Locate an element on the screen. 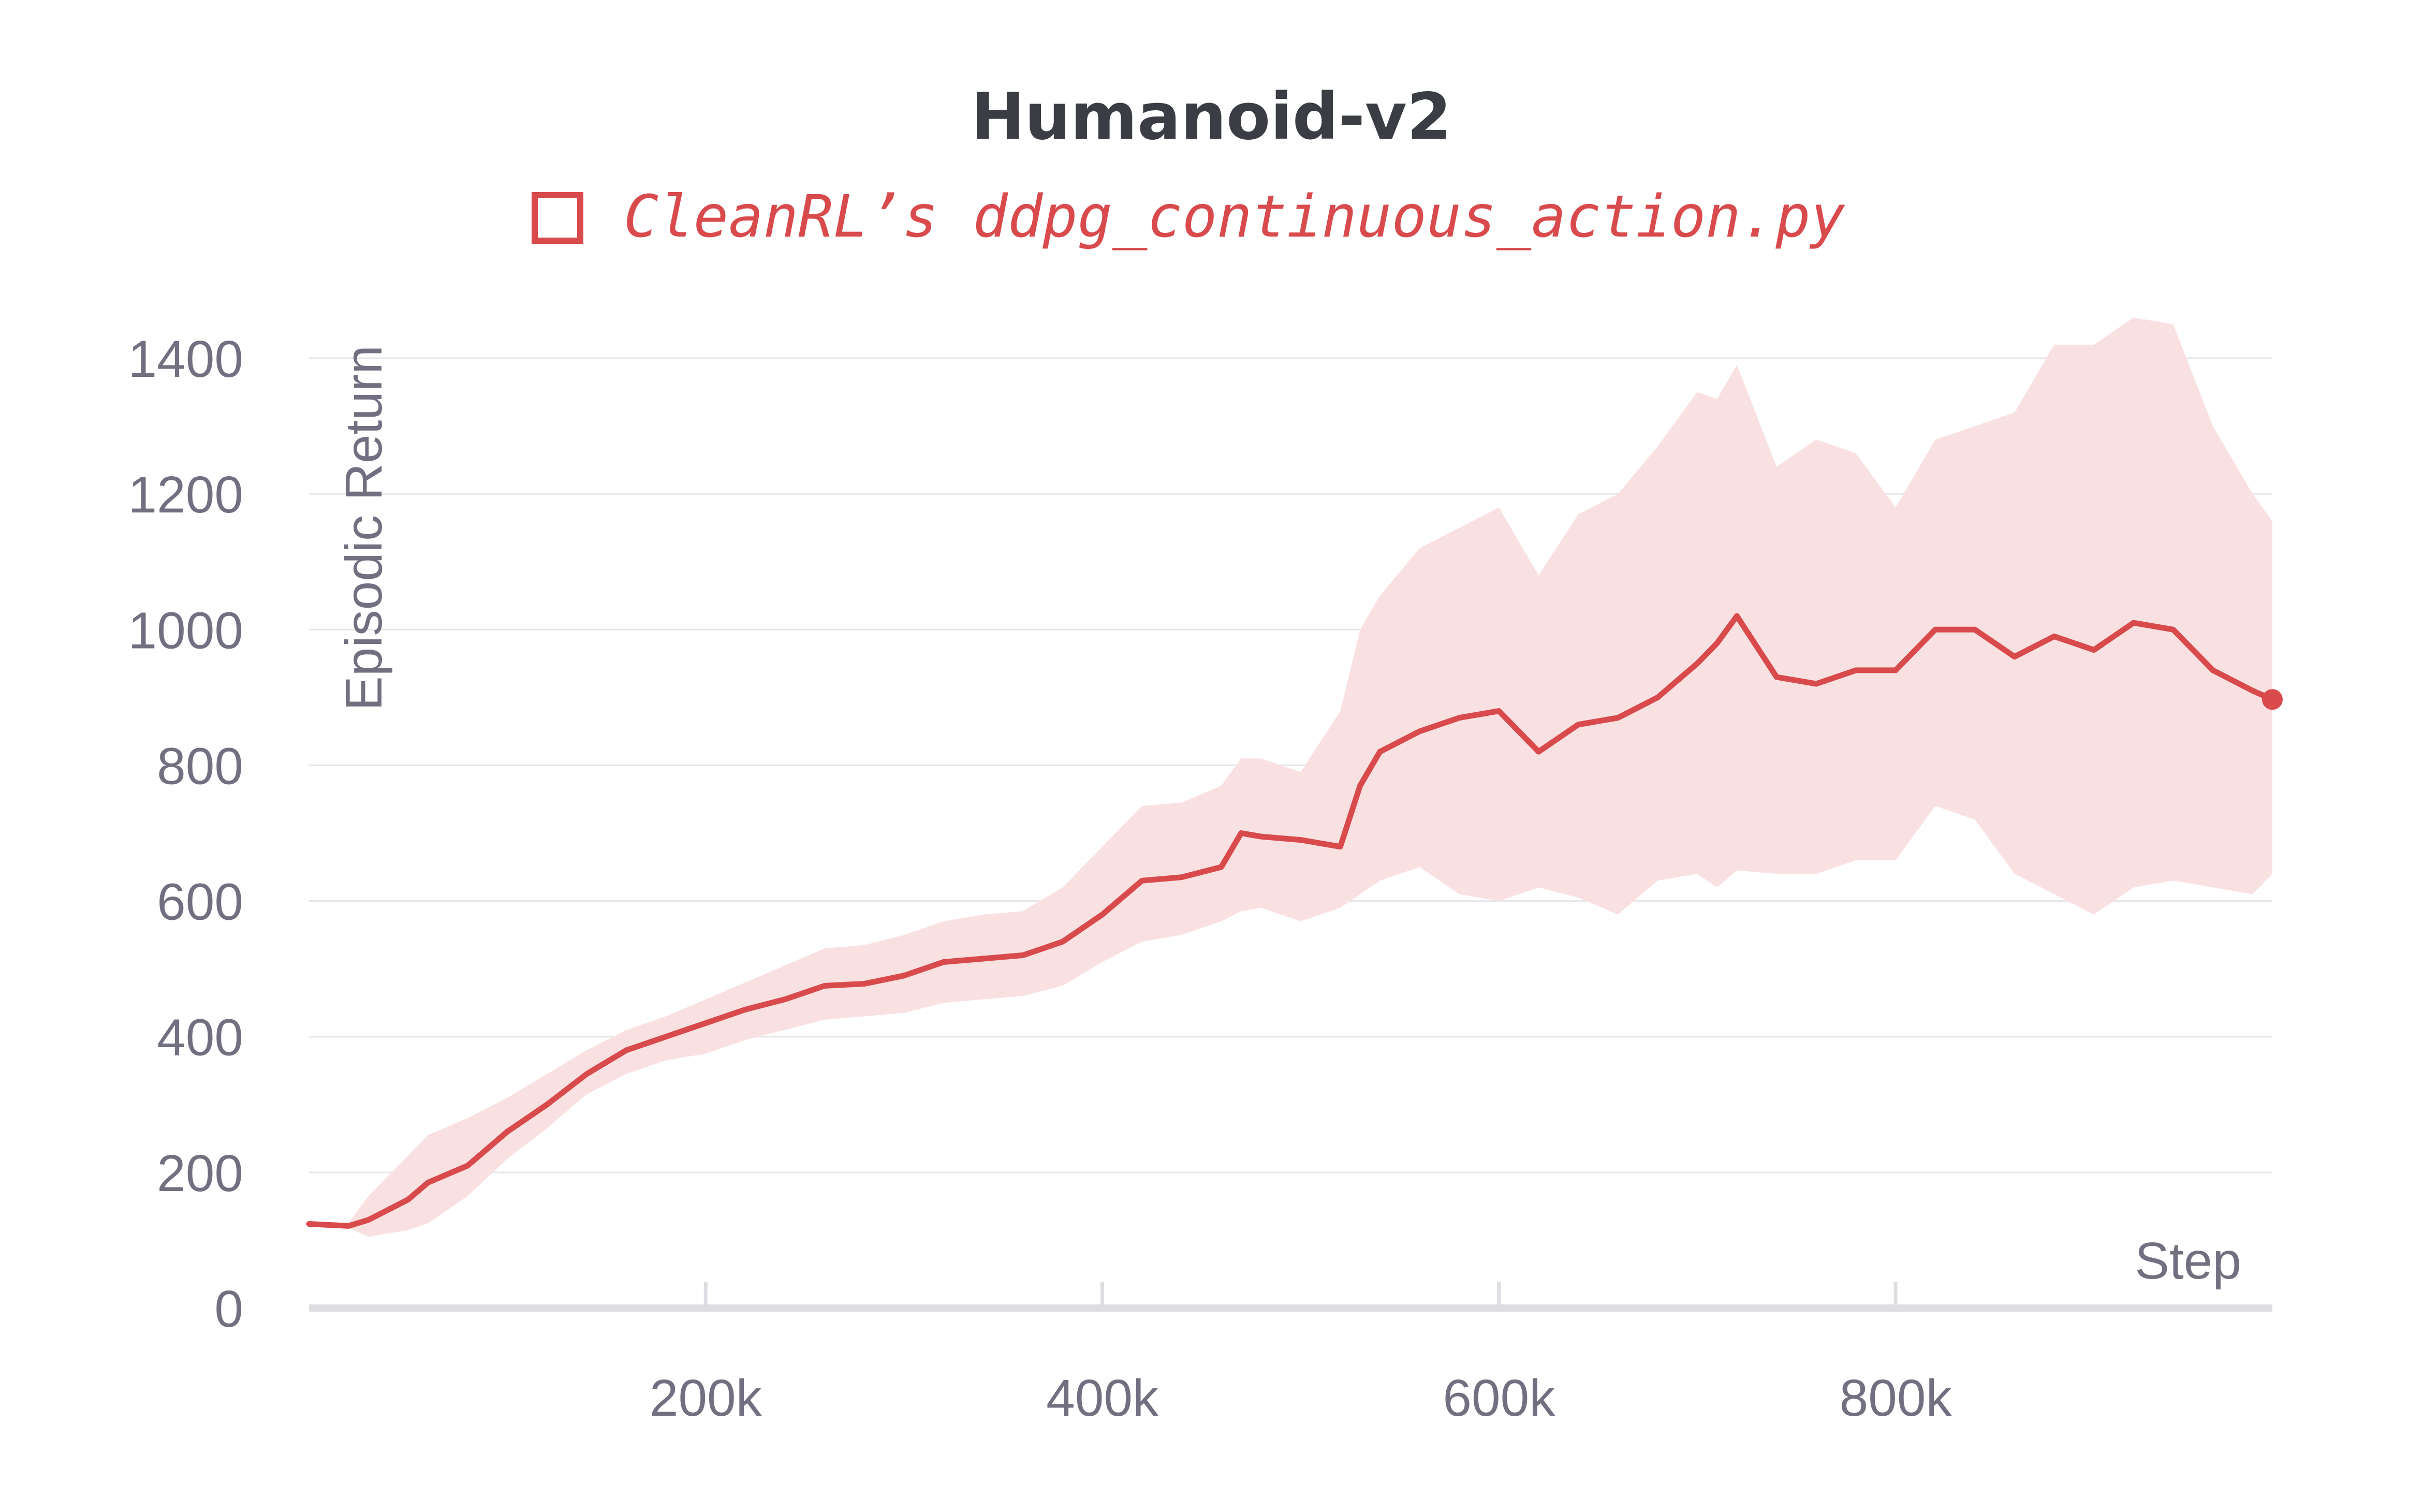 The image size is (2423, 1512). legend: CleanRL’s ddpg_continuous_action.py is located at coordinates (1189, 217).